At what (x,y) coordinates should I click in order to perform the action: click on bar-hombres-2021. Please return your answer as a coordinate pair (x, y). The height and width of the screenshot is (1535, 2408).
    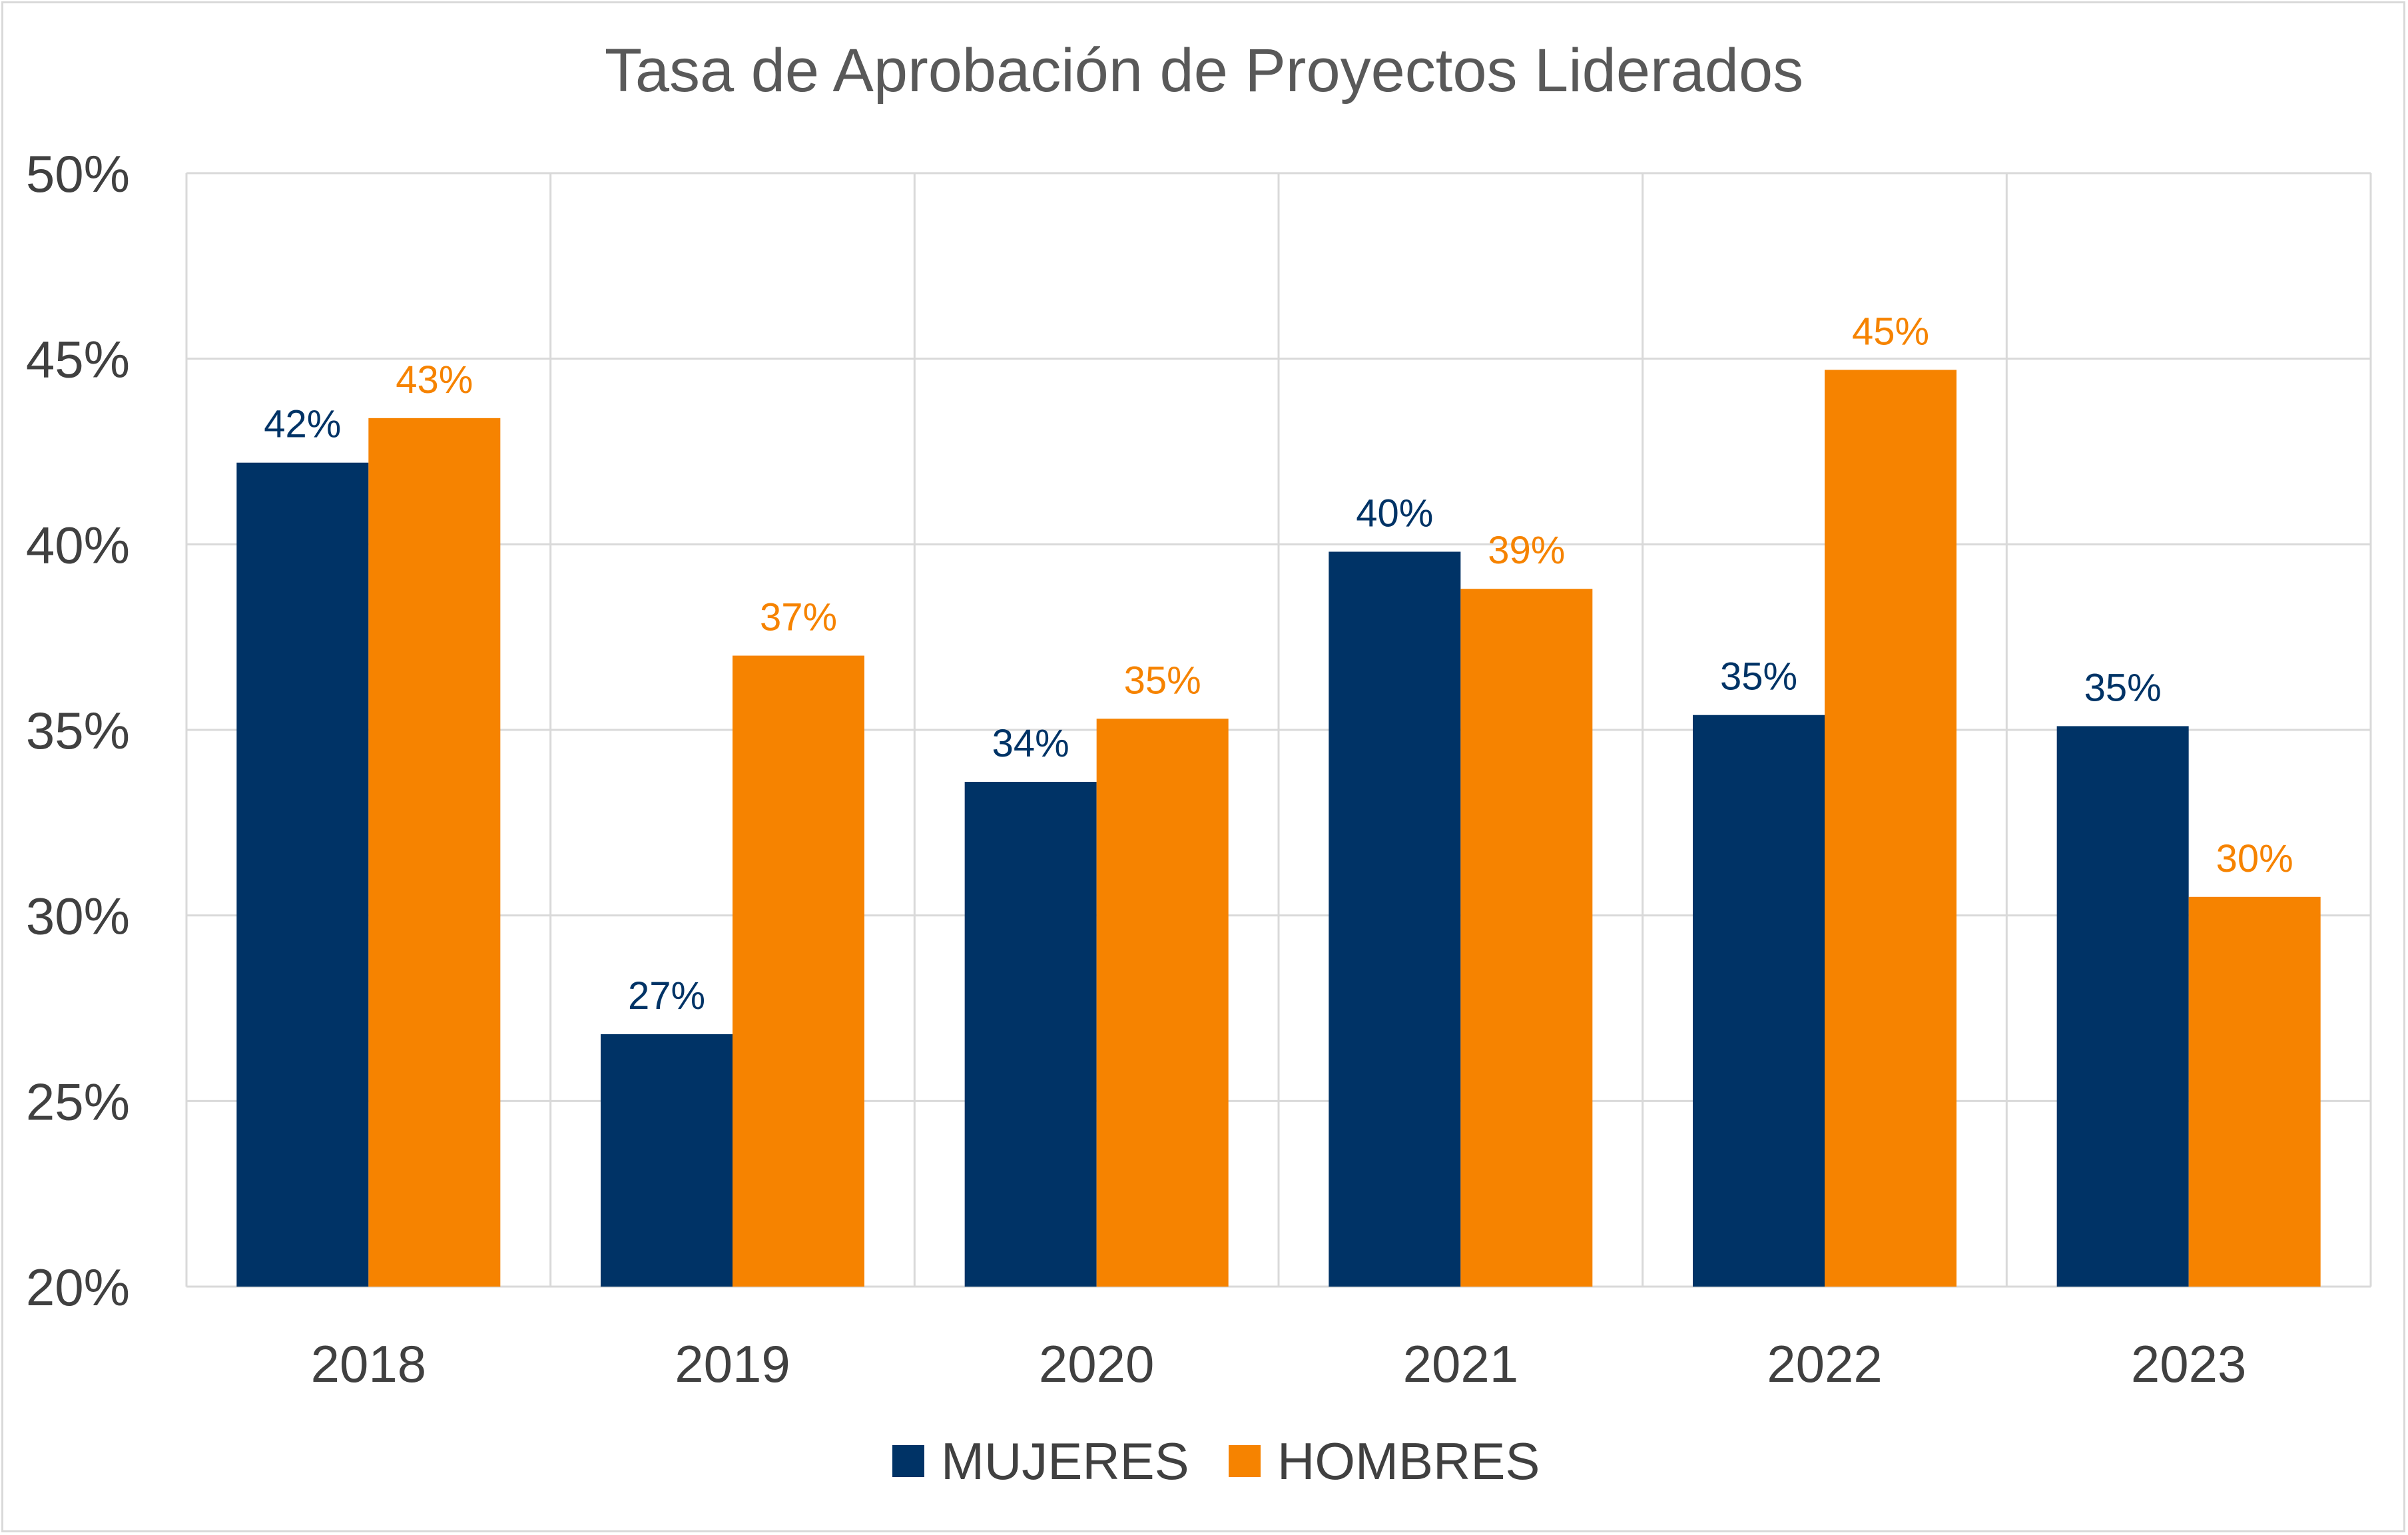
    Looking at the image, I should click on (1526, 938).